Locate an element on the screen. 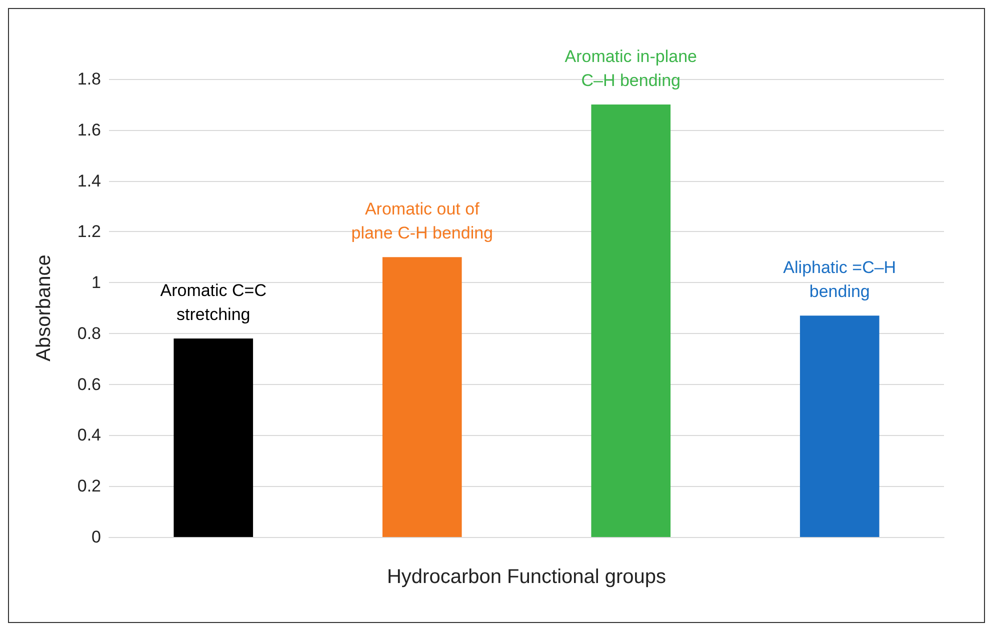 This screenshot has height=633, width=995. y-tick-label: 0.8 is located at coordinates (89, 333).